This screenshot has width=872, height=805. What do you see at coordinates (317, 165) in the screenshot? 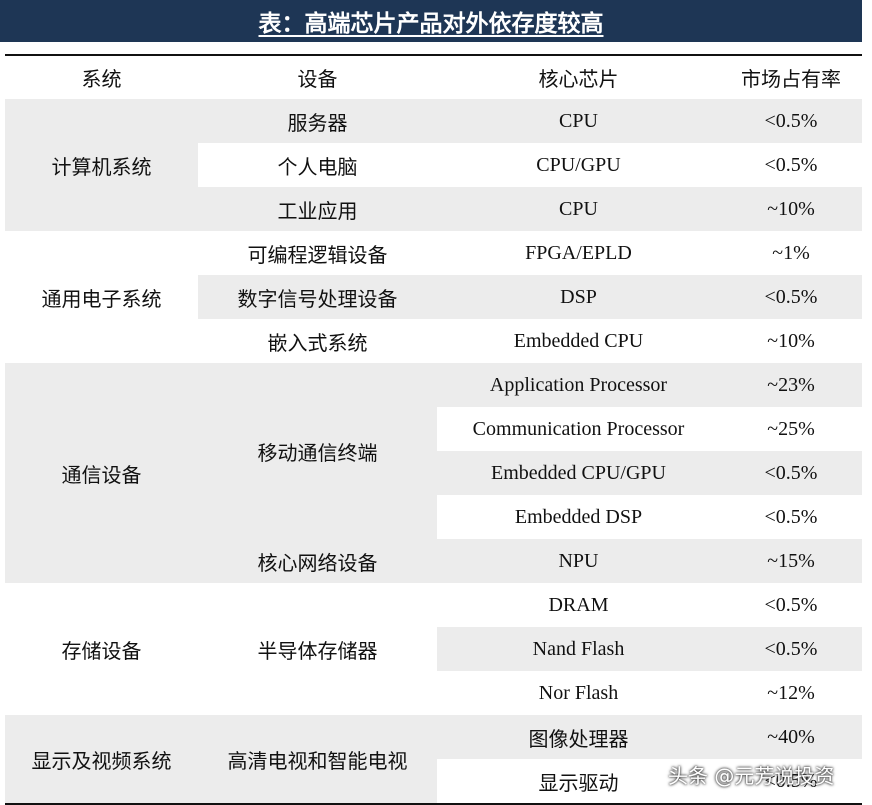
I see `device-cell: 个人电脑` at bounding box center [317, 165].